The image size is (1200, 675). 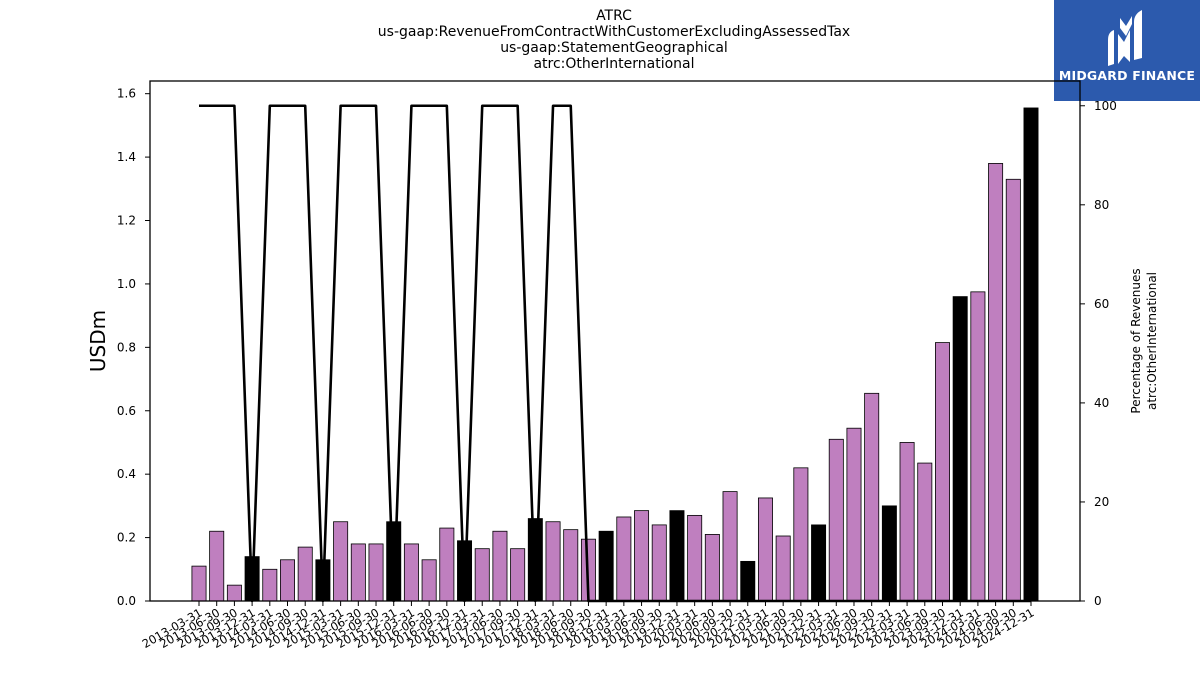 What do you see at coordinates (1101, 304) in the screenshot?
I see `y-tick-right-label: 60` at bounding box center [1101, 304].